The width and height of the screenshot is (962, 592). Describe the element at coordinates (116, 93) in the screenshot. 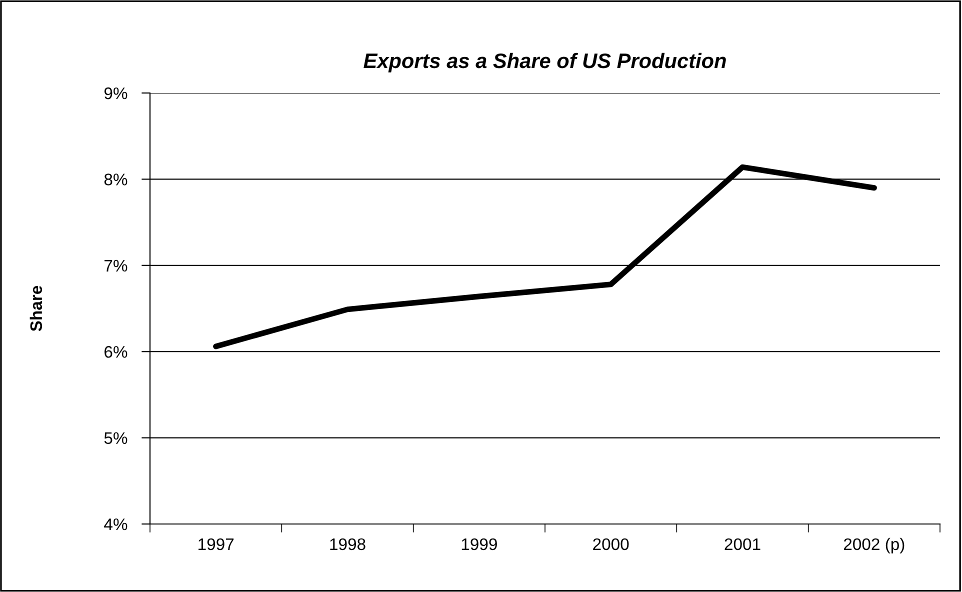

I see `y-tick-label: 9%` at that location.